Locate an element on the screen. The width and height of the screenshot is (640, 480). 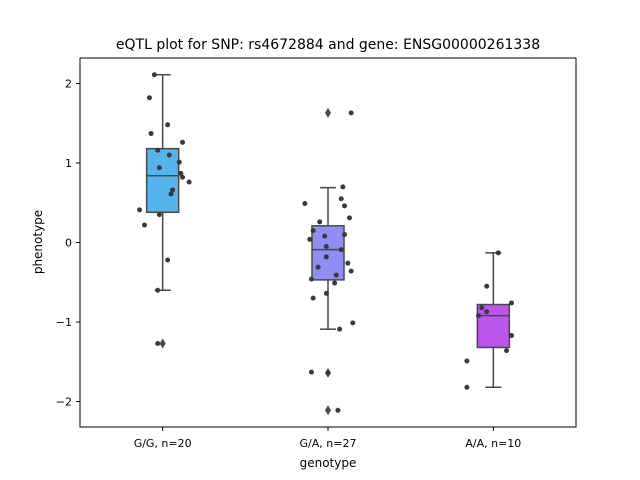
x-tick-label: A/A, n=10 is located at coordinates (493, 443).